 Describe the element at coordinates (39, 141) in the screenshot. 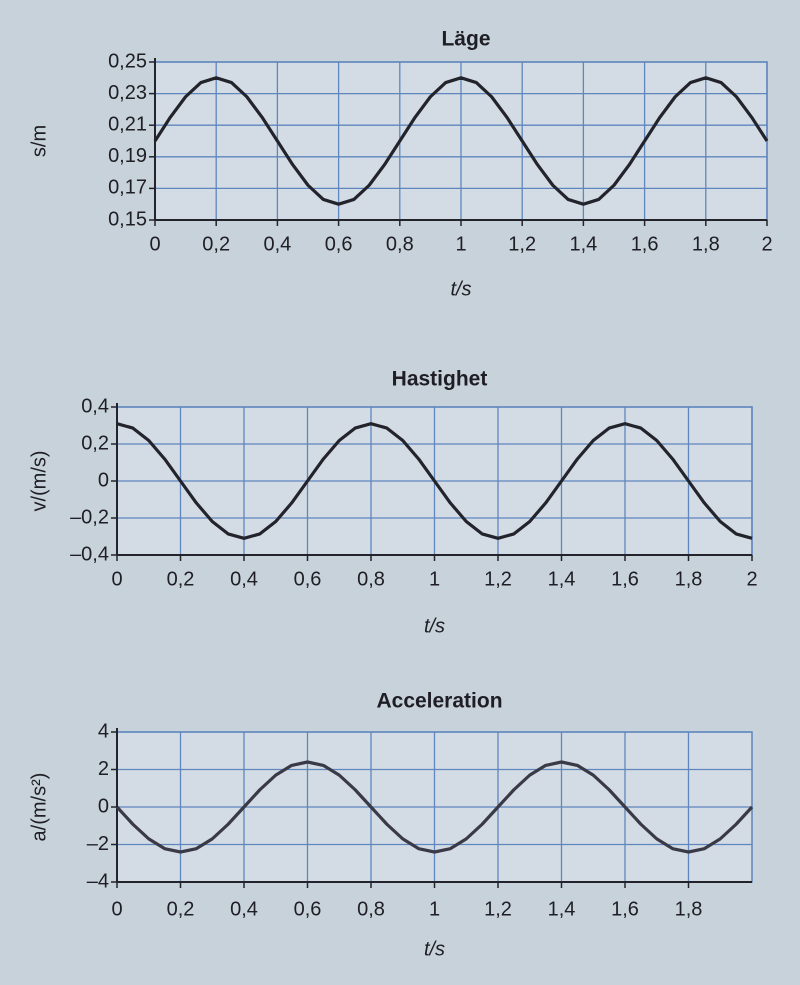

I see `y-axis-label: s/m` at that location.